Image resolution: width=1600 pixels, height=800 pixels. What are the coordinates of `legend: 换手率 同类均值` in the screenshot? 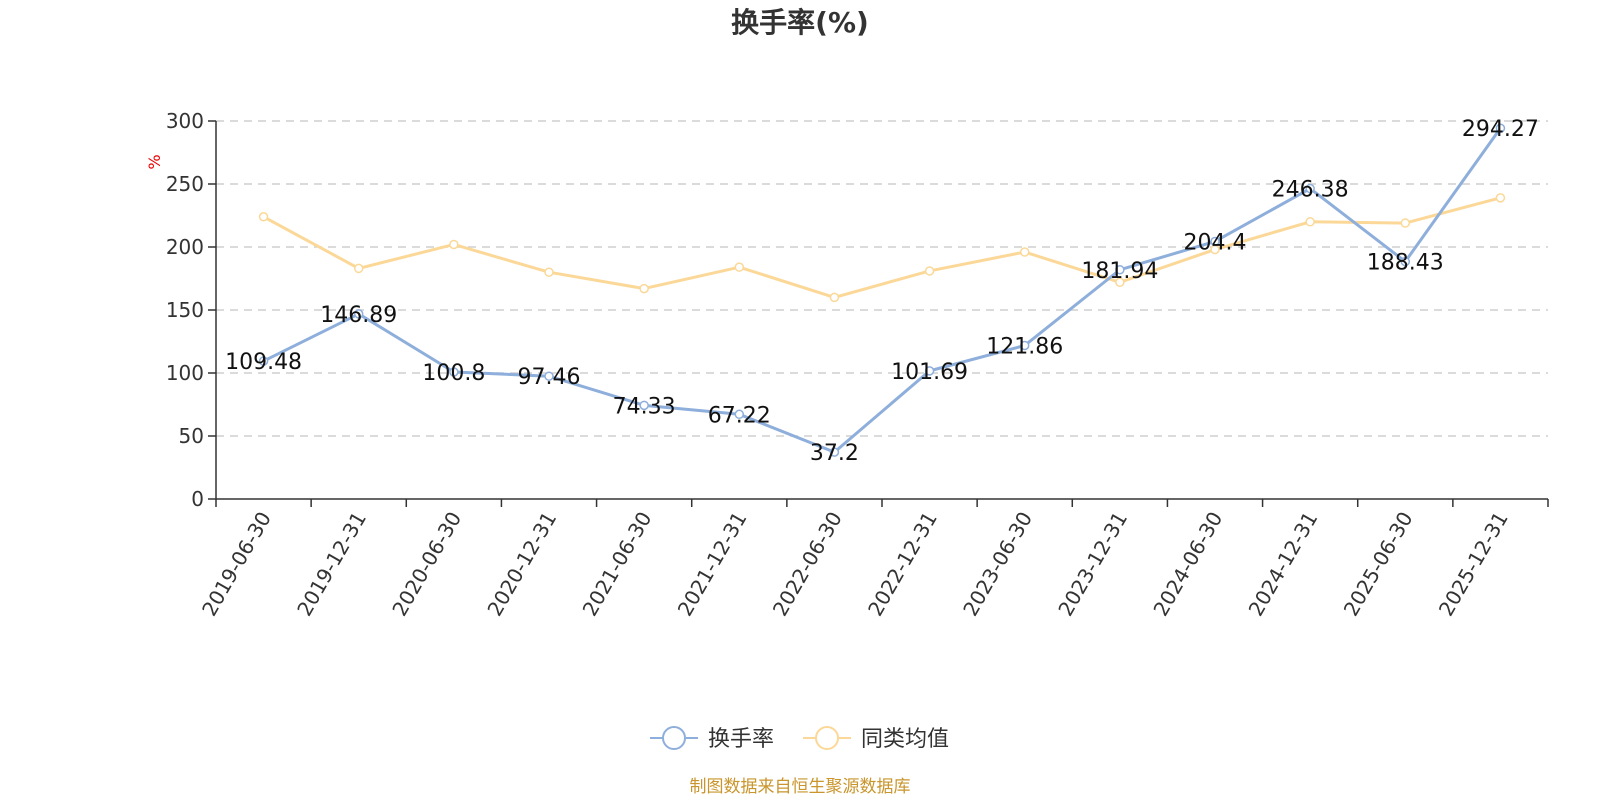 It's located at (799, 739).